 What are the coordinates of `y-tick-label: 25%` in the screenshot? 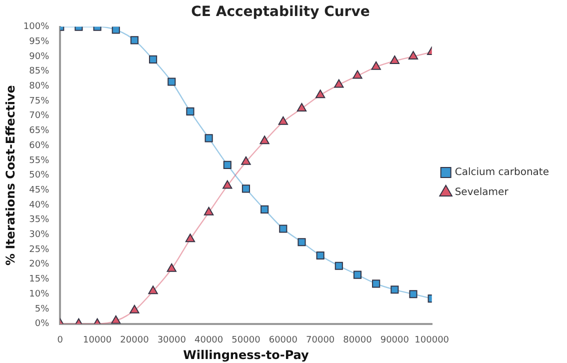 It's located at (39, 249).